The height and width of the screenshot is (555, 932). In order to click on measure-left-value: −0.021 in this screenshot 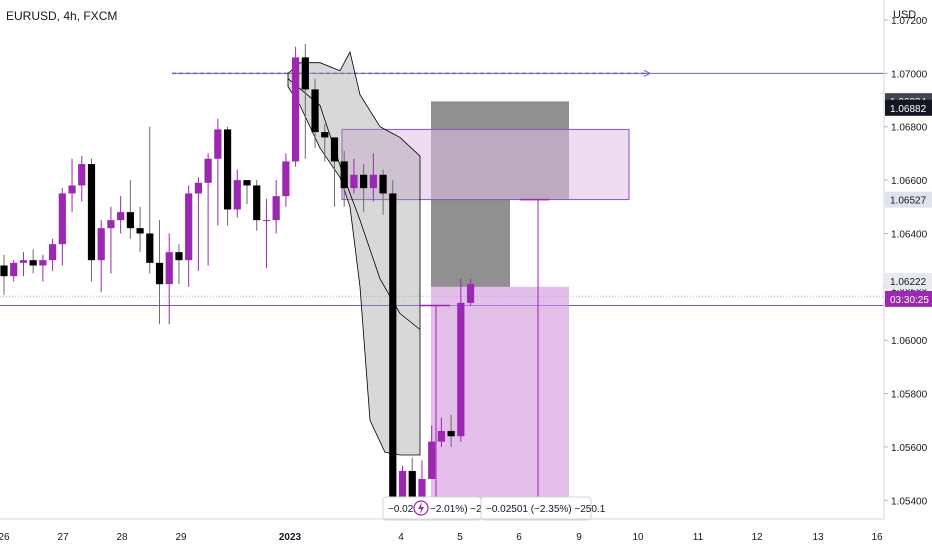, I will do `click(403, 509)`.